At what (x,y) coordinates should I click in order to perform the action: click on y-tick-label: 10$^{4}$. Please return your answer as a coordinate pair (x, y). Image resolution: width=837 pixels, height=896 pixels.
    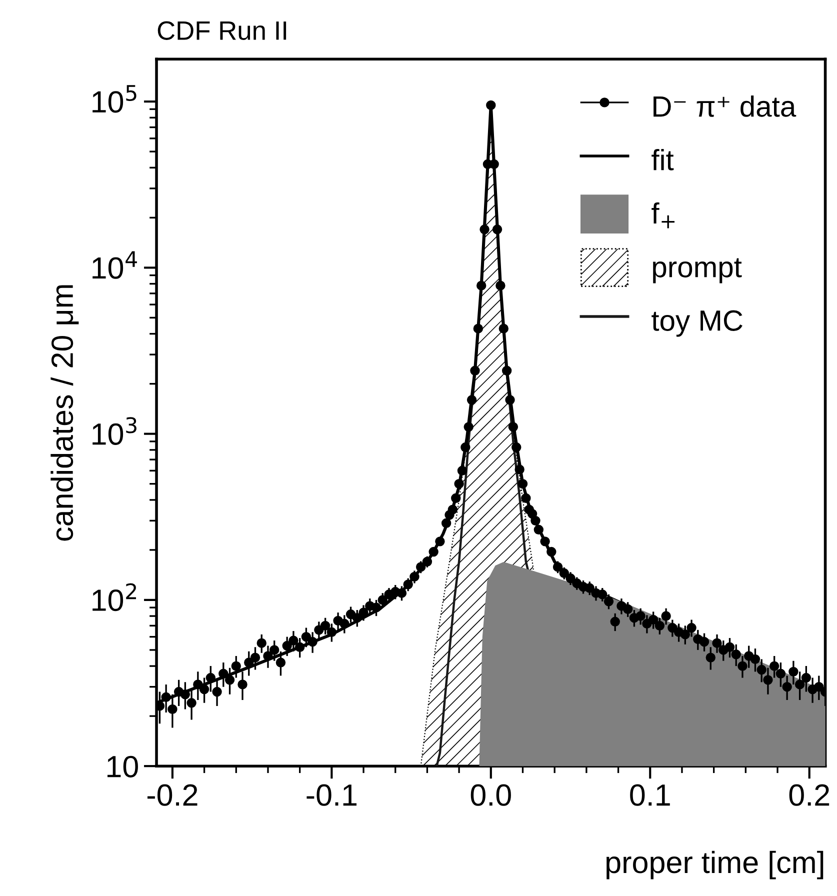
    Looking at the image, I should click on (114, 265).